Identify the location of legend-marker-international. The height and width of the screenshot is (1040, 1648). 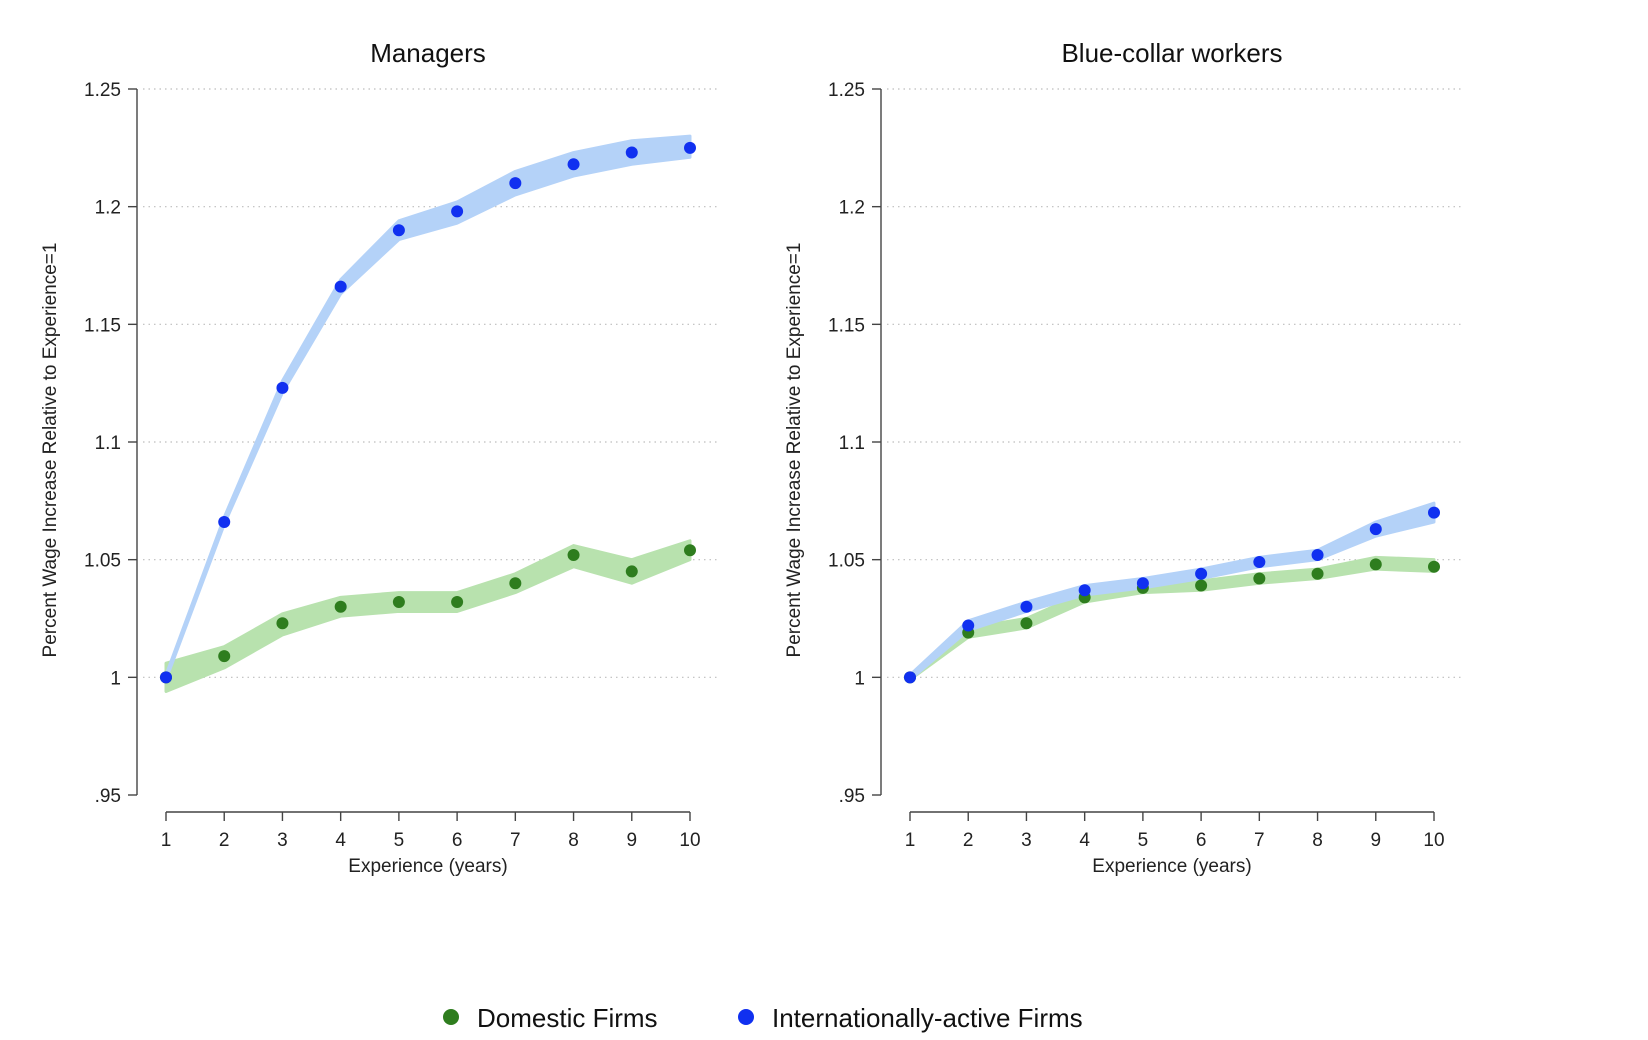
(746, 1017).